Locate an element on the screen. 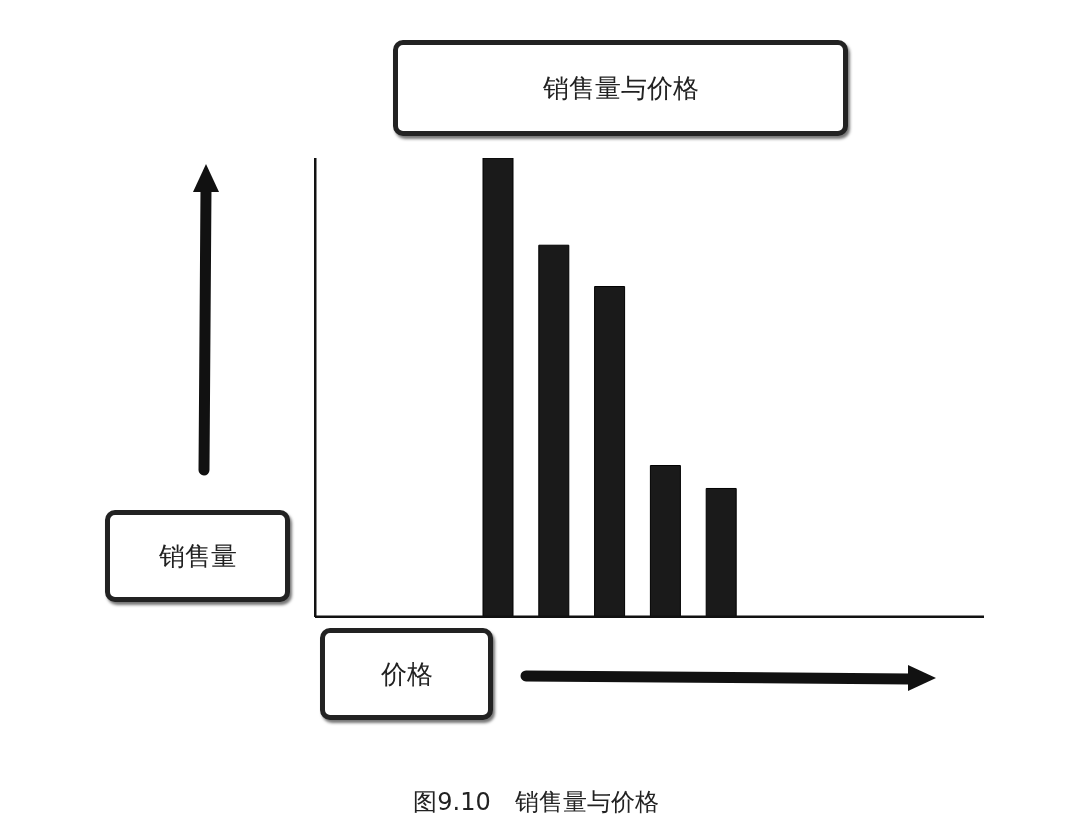 The width and height of the screenshot is (1072, 836). caption: 图9.10 销售量与价格 is located at coordinates (536, 802).